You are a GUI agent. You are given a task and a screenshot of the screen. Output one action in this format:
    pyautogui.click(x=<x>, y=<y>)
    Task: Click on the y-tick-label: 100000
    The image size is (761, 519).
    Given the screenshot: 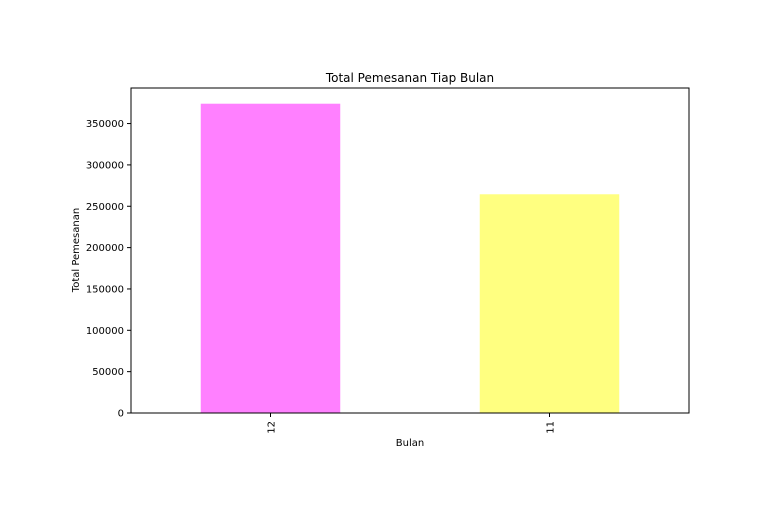 What is the action you would take?
    pyautogui.click(x=105, y=331)
    